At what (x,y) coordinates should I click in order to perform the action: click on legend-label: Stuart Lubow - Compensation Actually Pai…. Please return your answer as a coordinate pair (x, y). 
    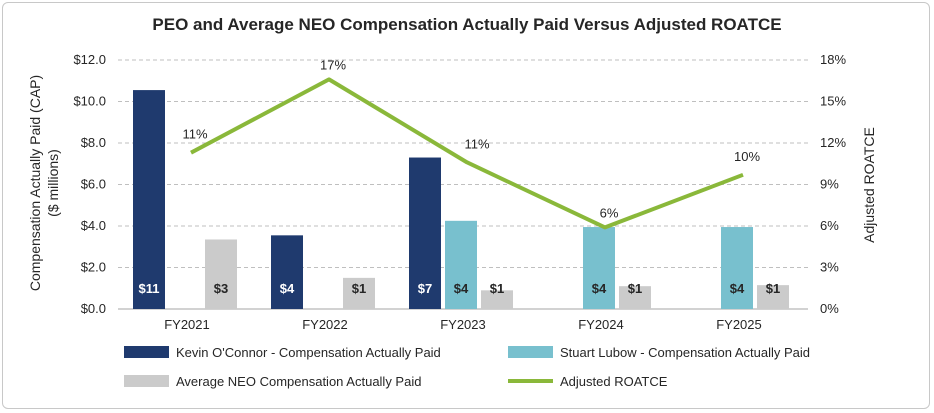
    Looking at the image, I should click on (685, 352).